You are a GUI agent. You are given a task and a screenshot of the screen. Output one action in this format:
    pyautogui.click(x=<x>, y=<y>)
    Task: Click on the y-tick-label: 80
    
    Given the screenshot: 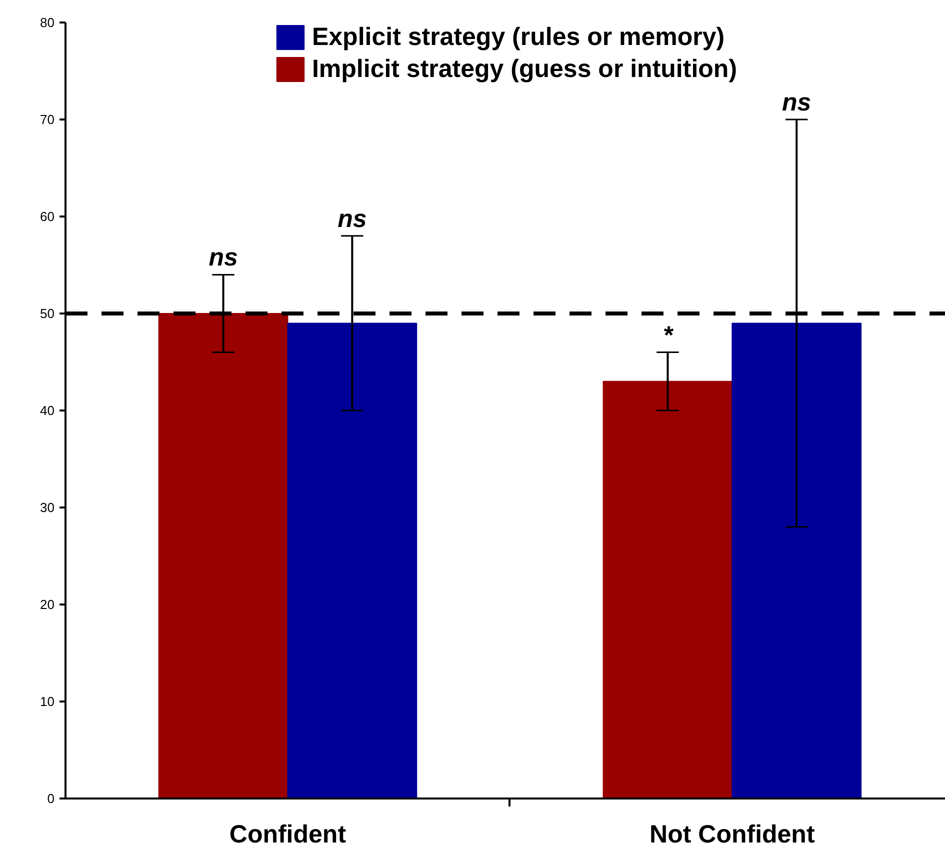 What is the action you would take?
    pyautogui.click(x=47, y=22)
    